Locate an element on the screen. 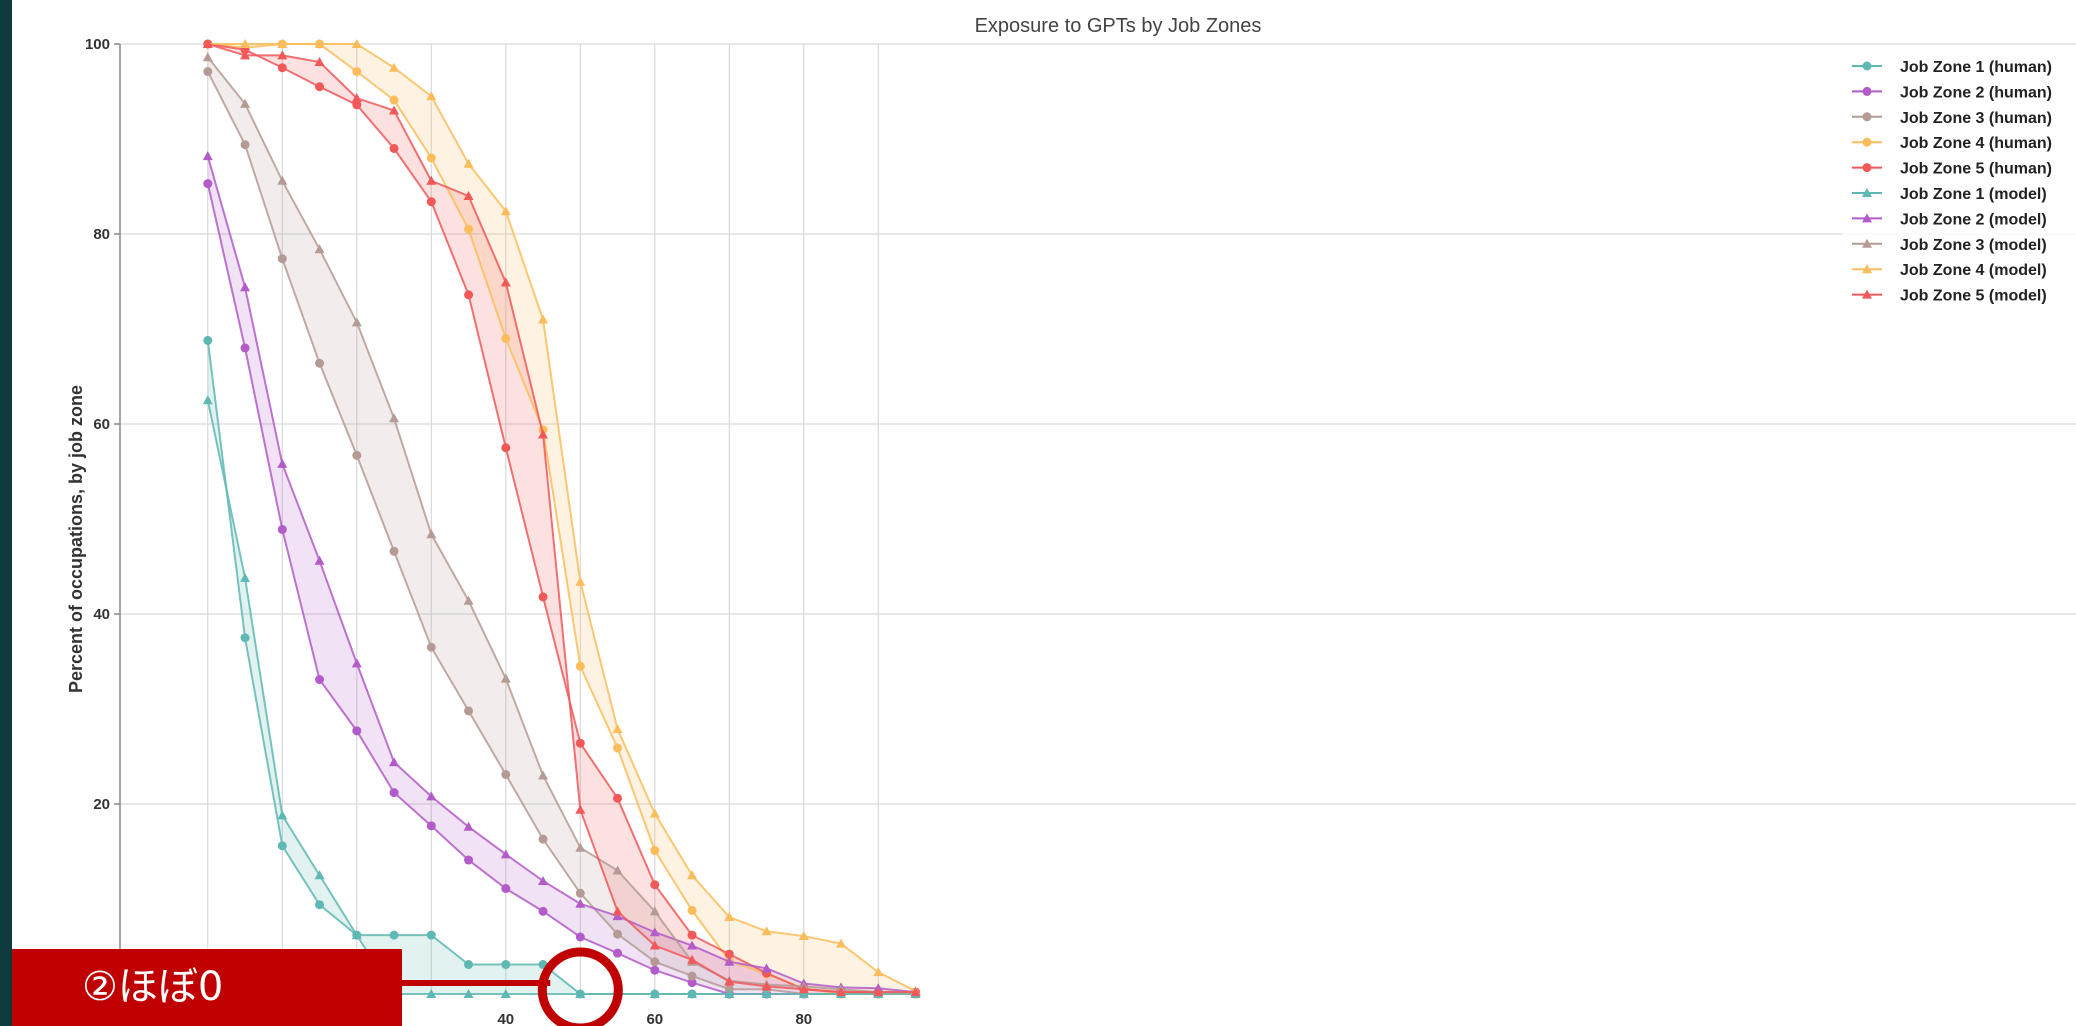 This screenshot has height=1026, width=2076. x-tick-label: 40 is located at coordinates (505, 1018).